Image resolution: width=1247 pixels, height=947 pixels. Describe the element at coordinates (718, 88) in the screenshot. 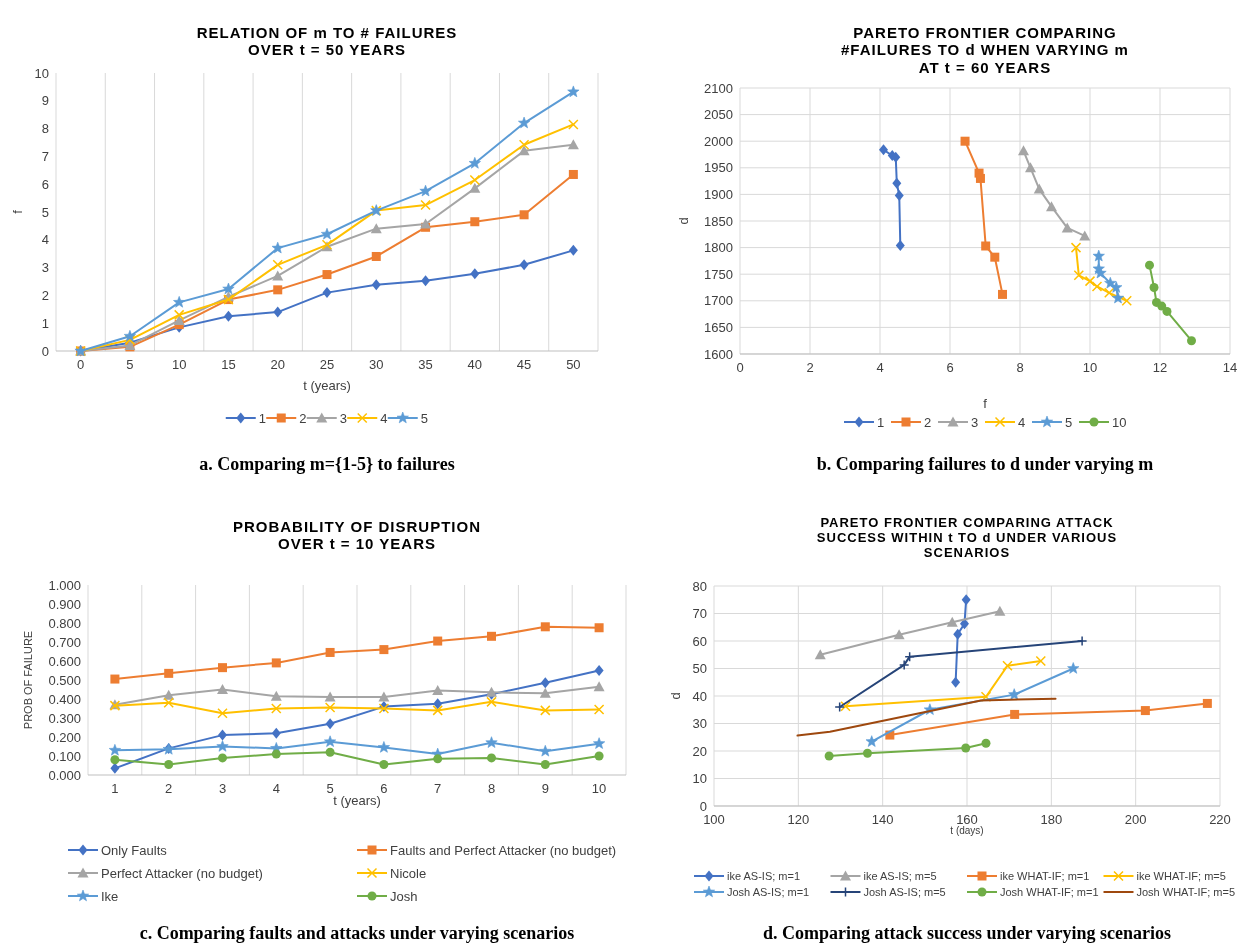

I see `y-tick-label: 2100` at that location.